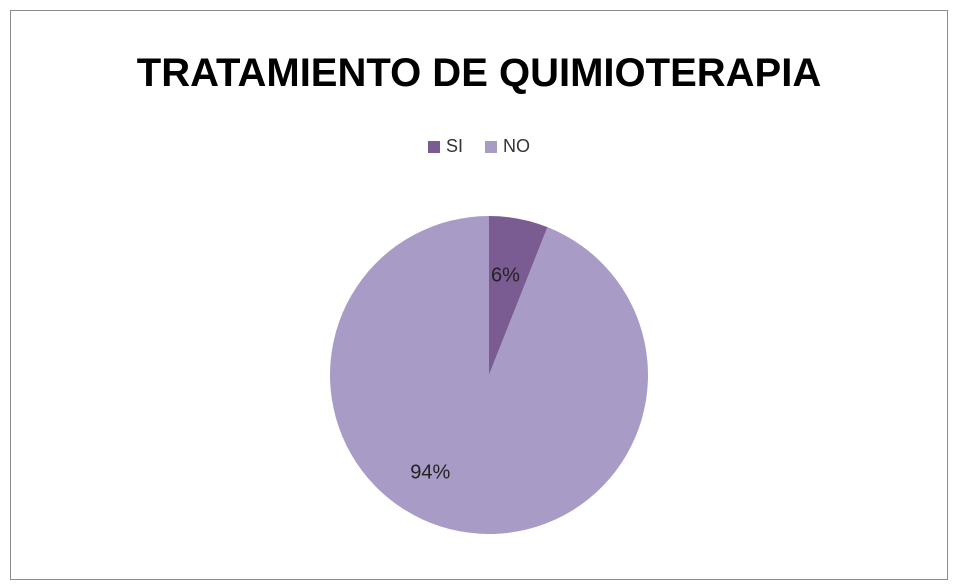  I want to click on legend-label-si: SI, so click(454, 146).